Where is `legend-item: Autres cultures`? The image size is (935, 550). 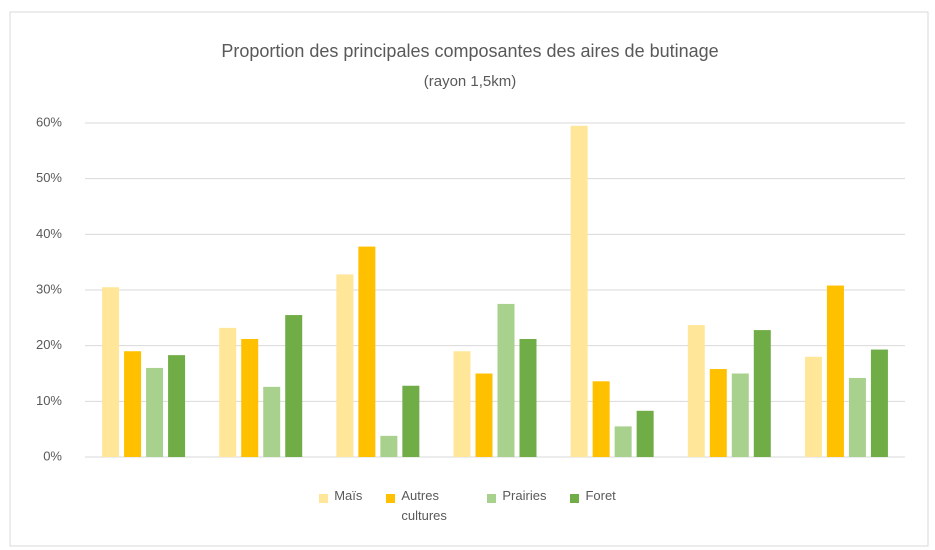
legend-item: Autres cultures is located at coordinates (424, 507).